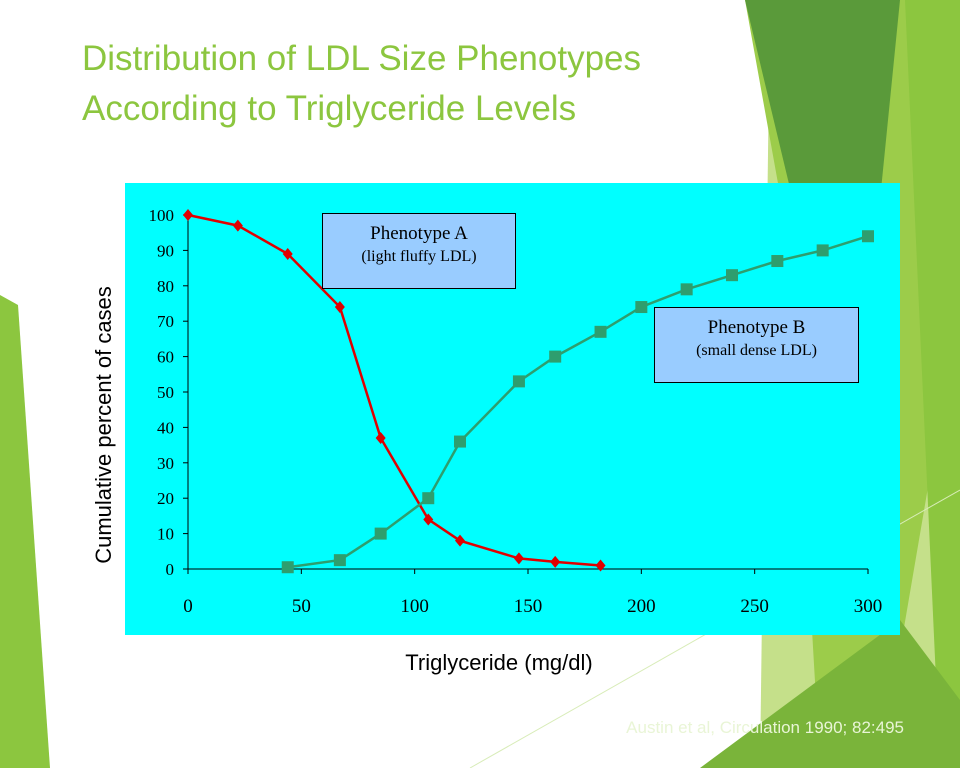 Image resolution: width=960 pixels, height=768 pixels. Describe the element at coordinates (868, 606) in the screenshot. I see `x-tick-label: 300` at that location.